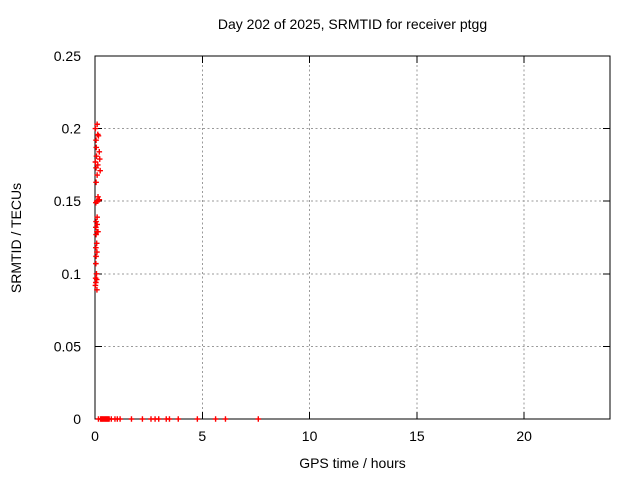 Image resolution: width=640 pixels, height=480 pixels. What do you see at coordinates (67, 201) in the screenshot?
I see `y-tick-label: 0.15` at bounding box center [67, 201].